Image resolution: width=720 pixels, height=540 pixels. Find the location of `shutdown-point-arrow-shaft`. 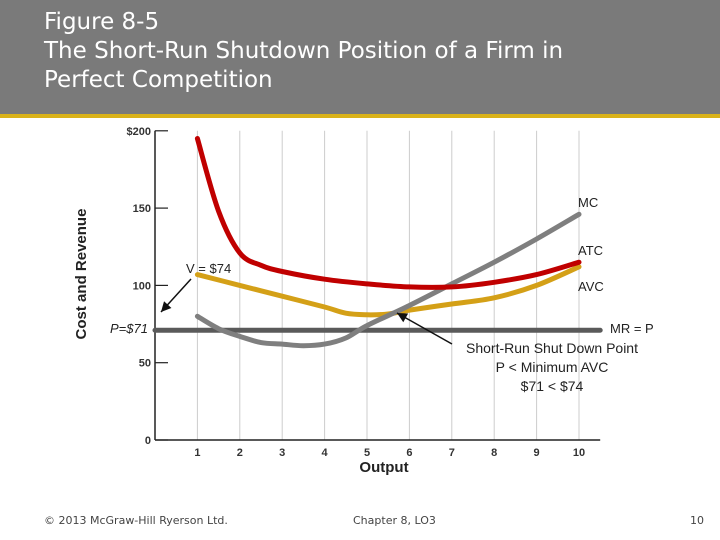

shutdown-point-arrow-shaft is located at coordinates (424, 328).